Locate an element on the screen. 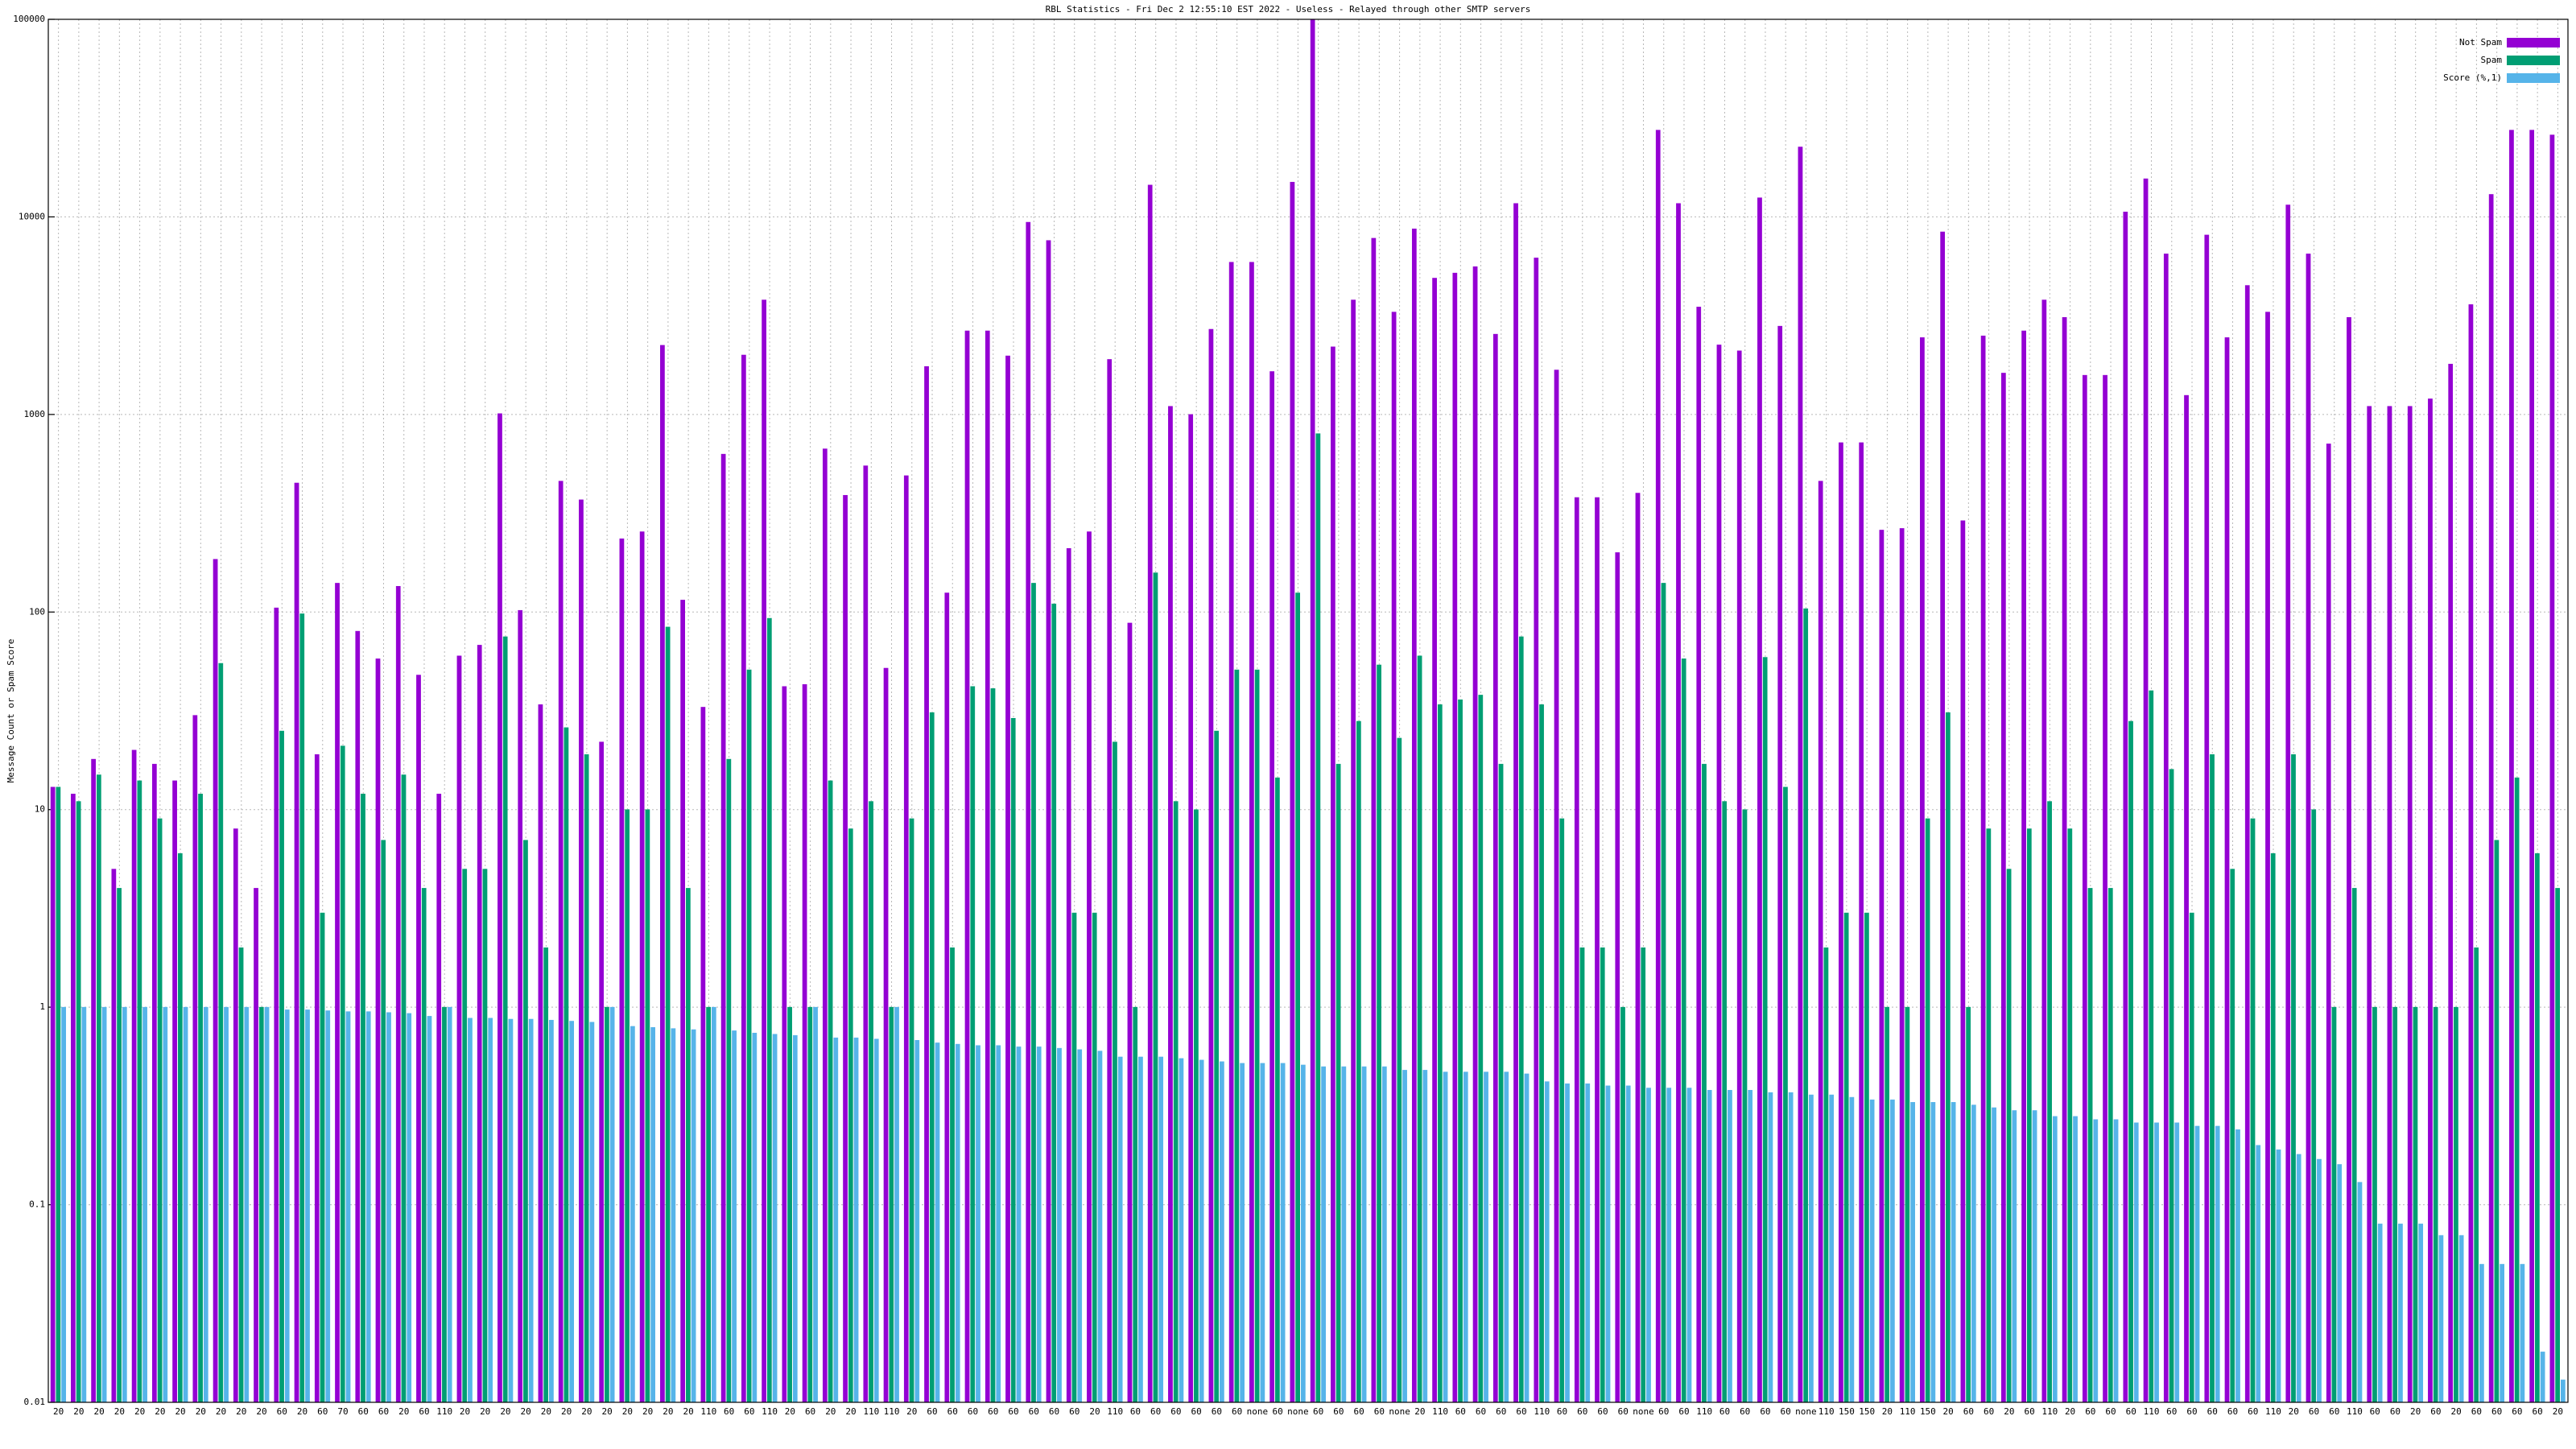  y-tick-label: 10000 is located at coordinates (32, 216).